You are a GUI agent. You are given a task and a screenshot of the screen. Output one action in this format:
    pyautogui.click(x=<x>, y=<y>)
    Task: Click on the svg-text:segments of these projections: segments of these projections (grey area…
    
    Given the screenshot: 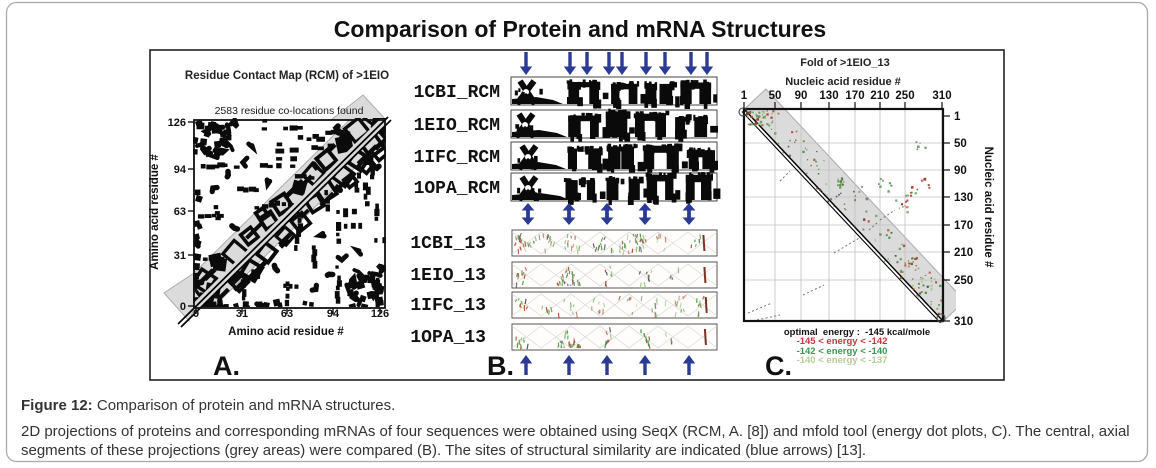 What is the action you would take?
    pyautogui.click(x=443, y=450)
    